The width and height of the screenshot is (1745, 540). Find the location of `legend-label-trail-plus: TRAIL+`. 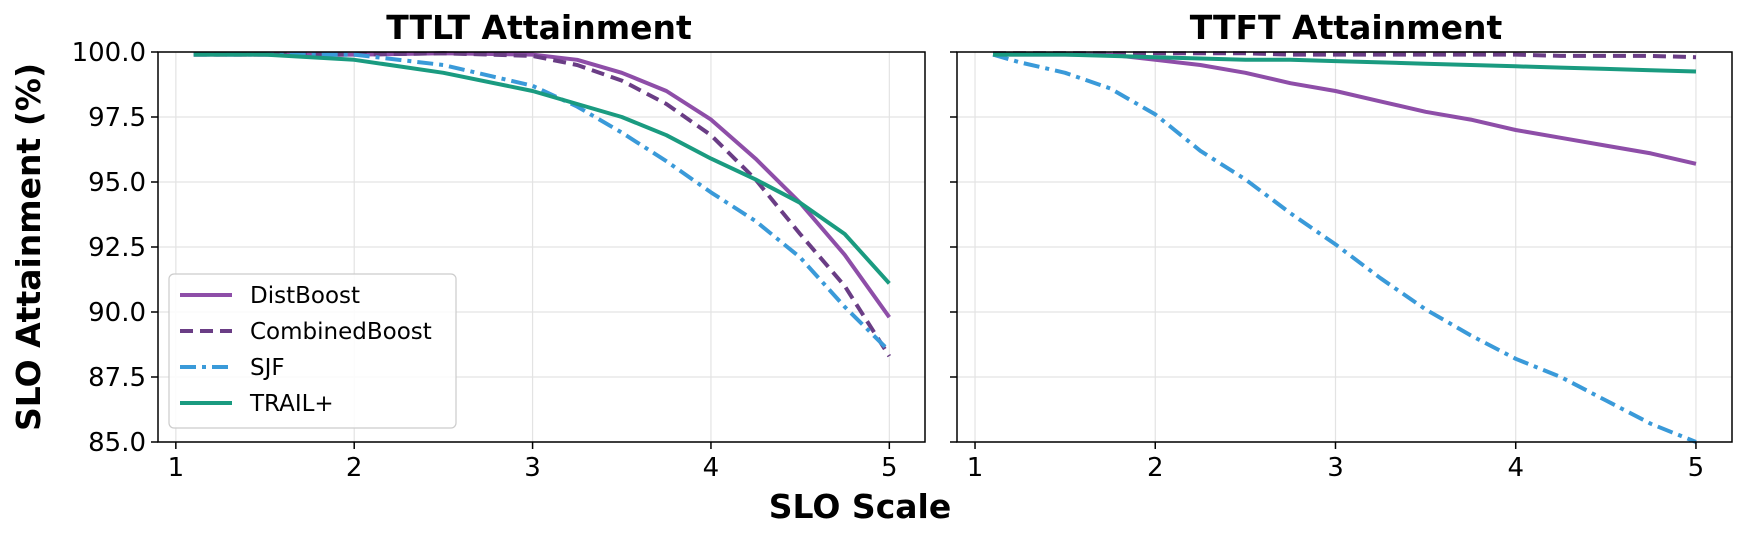

legend-label-trail-plus: TRAIL+ is located at coordinates (291, 404).